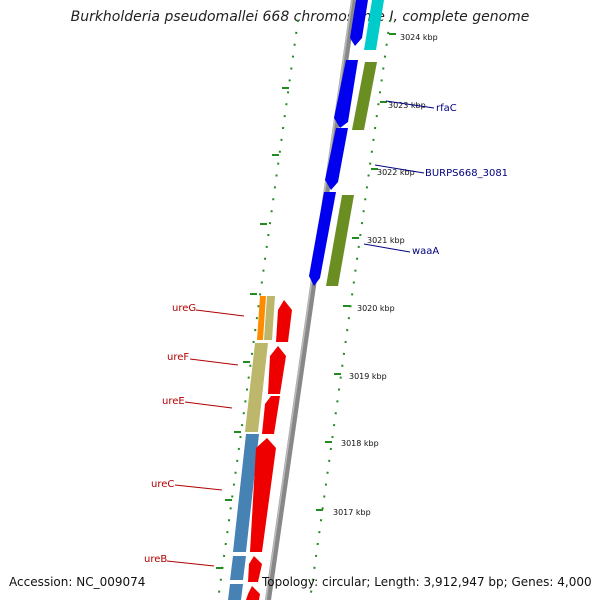  I want to click on forward-strand-features, so click(346, 143).